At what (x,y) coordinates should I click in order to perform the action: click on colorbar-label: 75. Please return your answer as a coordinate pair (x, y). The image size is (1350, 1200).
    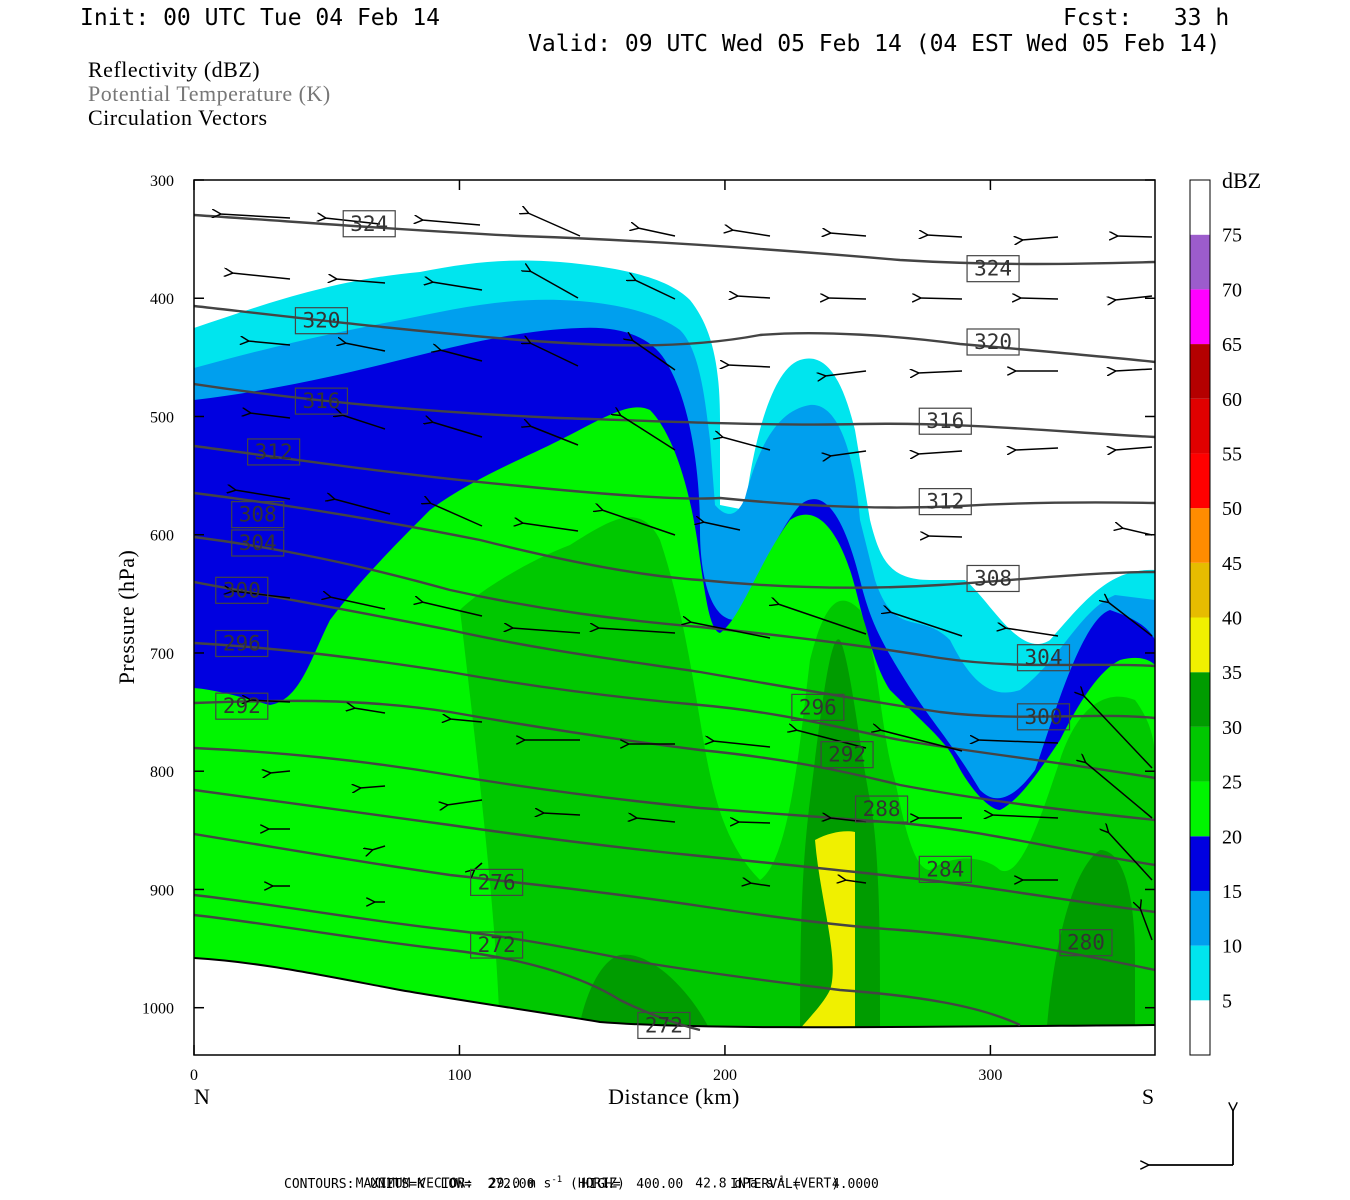
    Looking at the image, I should click on (1232, 236).